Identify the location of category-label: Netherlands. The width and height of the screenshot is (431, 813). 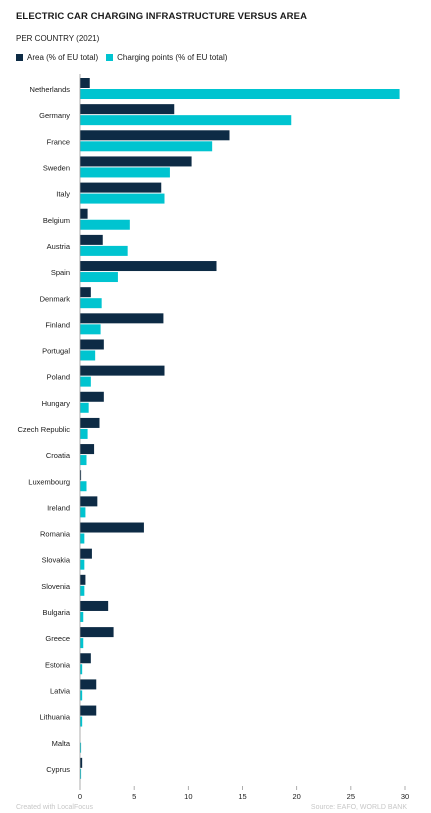
(50, 89).